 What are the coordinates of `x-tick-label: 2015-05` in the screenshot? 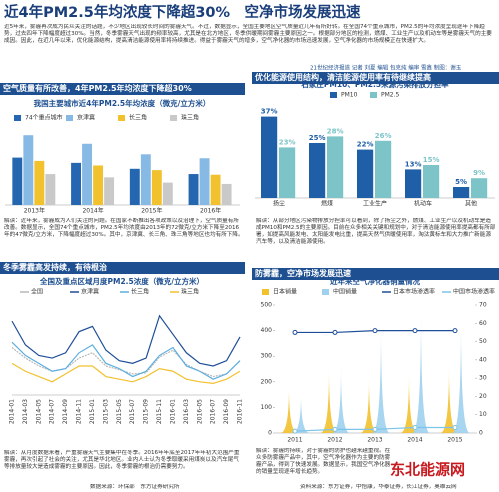 It's located at (119, 411).